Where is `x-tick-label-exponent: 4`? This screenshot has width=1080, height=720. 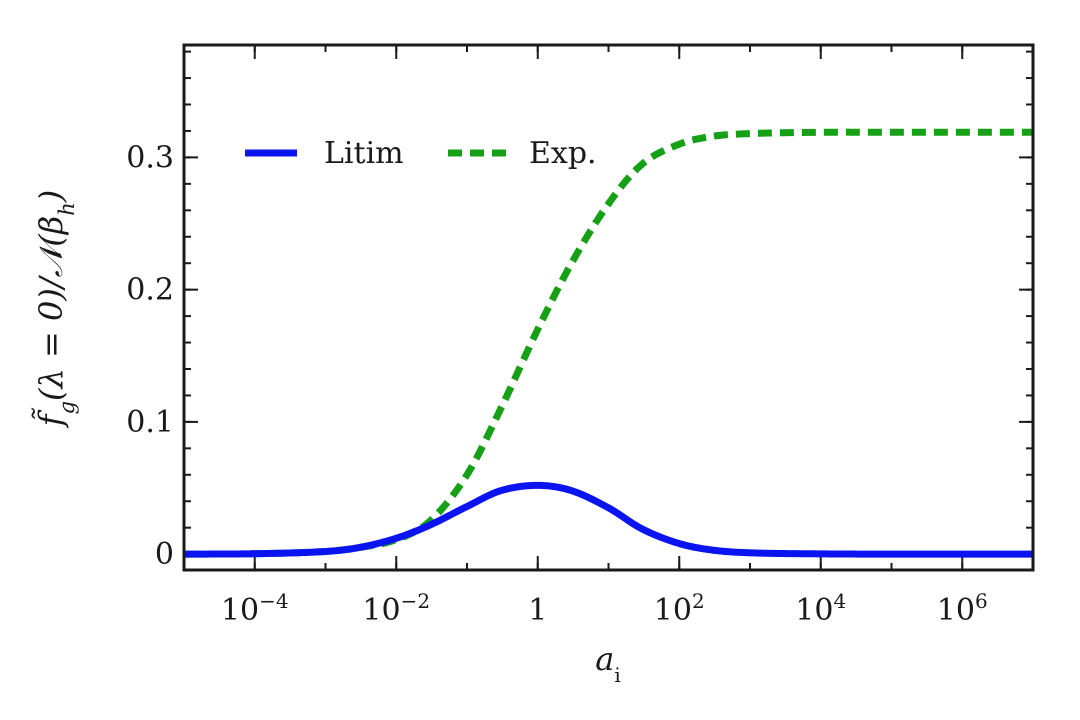
x-tick-label-exponent: 4 is located at coordinates (839, 601).